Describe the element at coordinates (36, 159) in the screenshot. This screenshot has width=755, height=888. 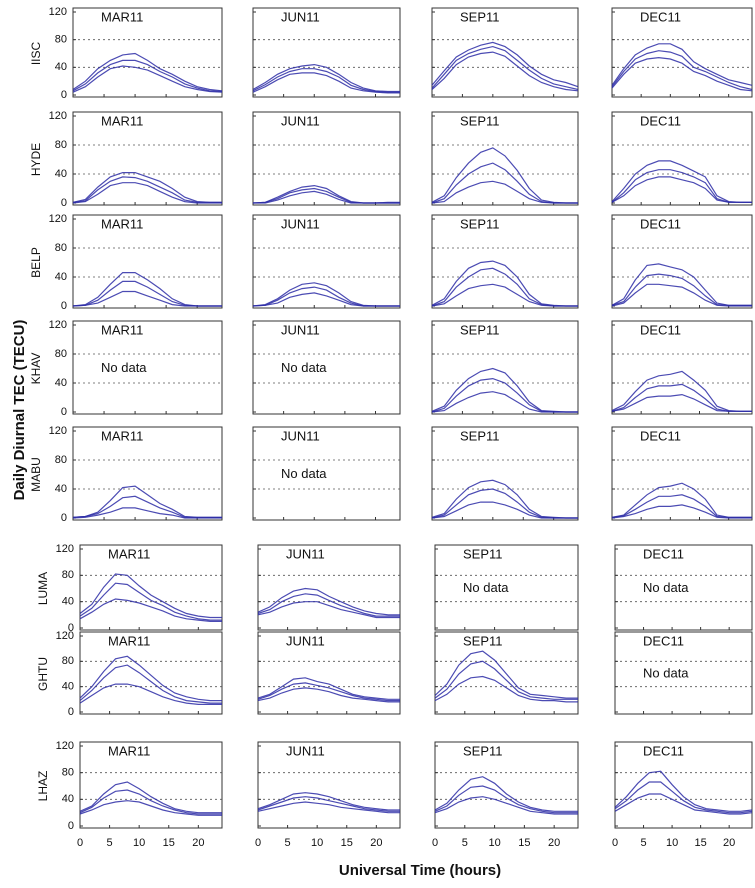
I see `station-label: HYDE` at that location.